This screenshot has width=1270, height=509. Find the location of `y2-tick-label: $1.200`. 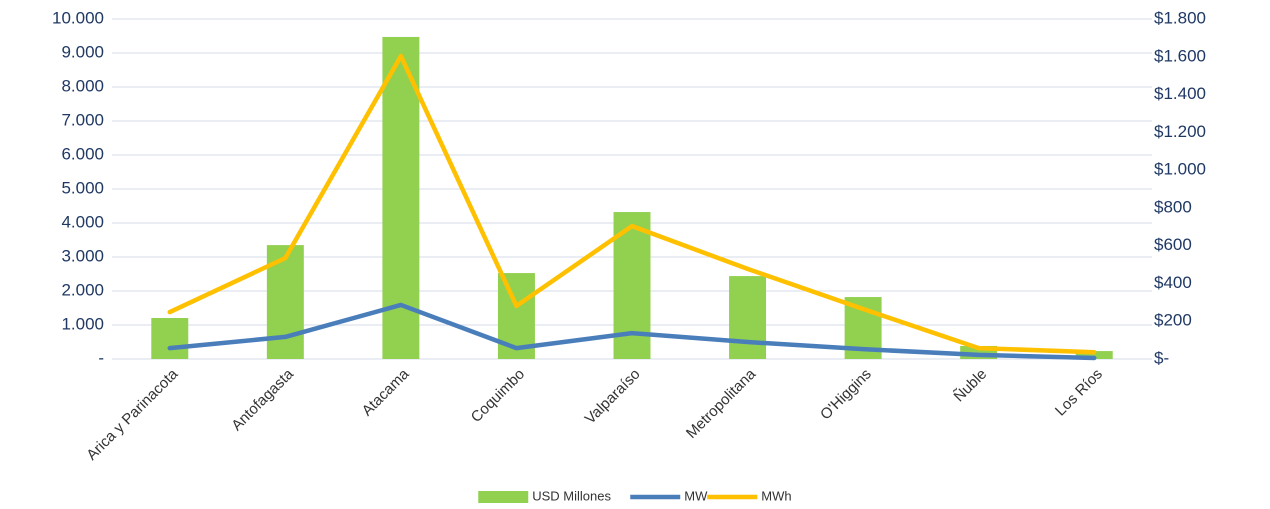

y2-tick-label: $1.200 is located at coordinates (1180, 131).